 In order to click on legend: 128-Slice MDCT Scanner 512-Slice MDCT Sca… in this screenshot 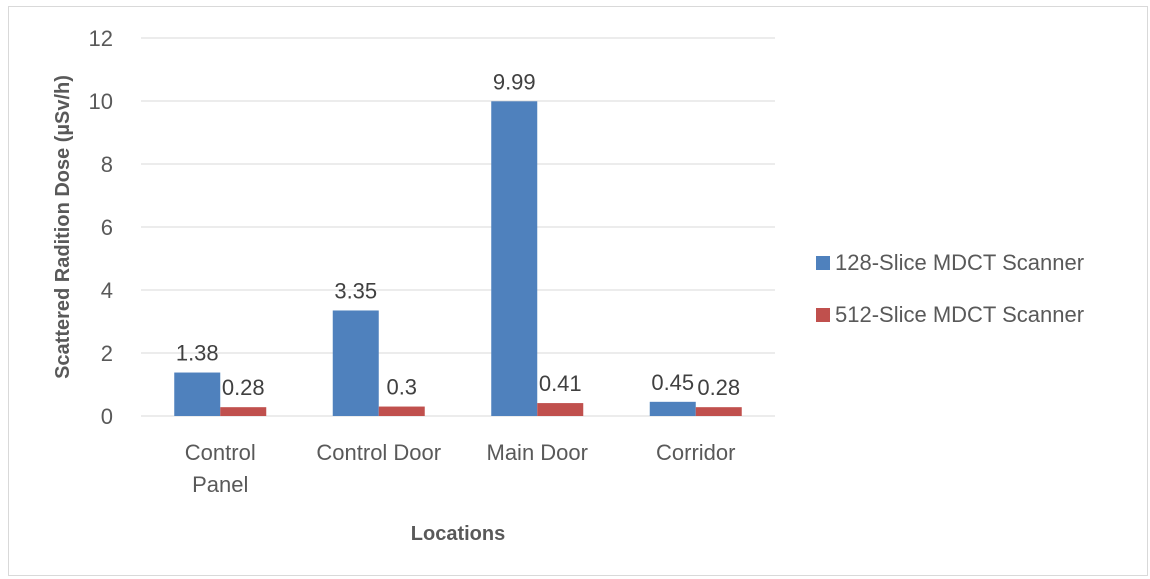, I will do `click(950, 288)`.